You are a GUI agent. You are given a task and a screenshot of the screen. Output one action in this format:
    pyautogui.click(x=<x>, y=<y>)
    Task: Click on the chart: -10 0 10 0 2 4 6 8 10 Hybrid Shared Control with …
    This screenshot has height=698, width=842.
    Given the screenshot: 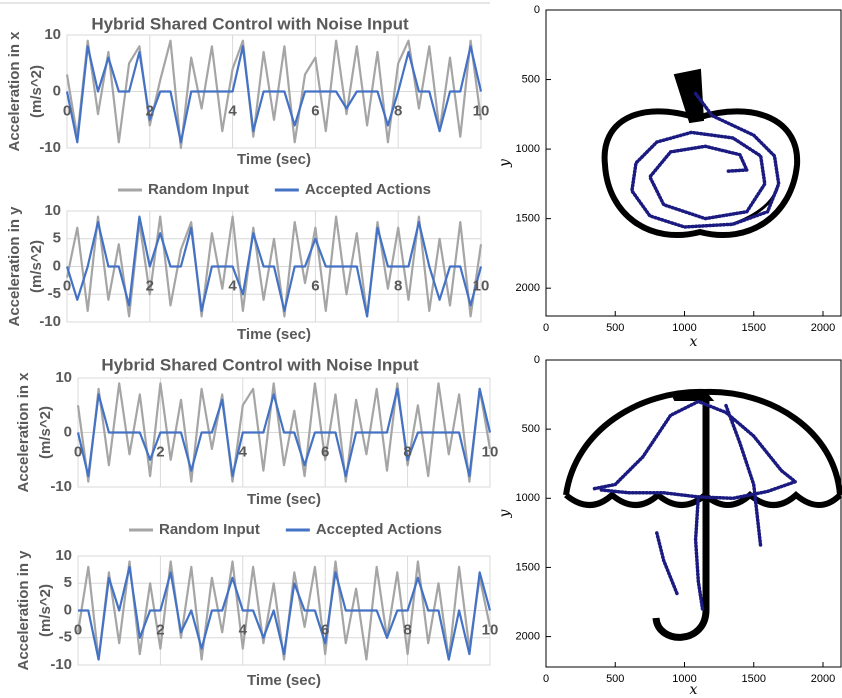 What is the action you would take?
    pyautogui.click(x=256, y=446)
    